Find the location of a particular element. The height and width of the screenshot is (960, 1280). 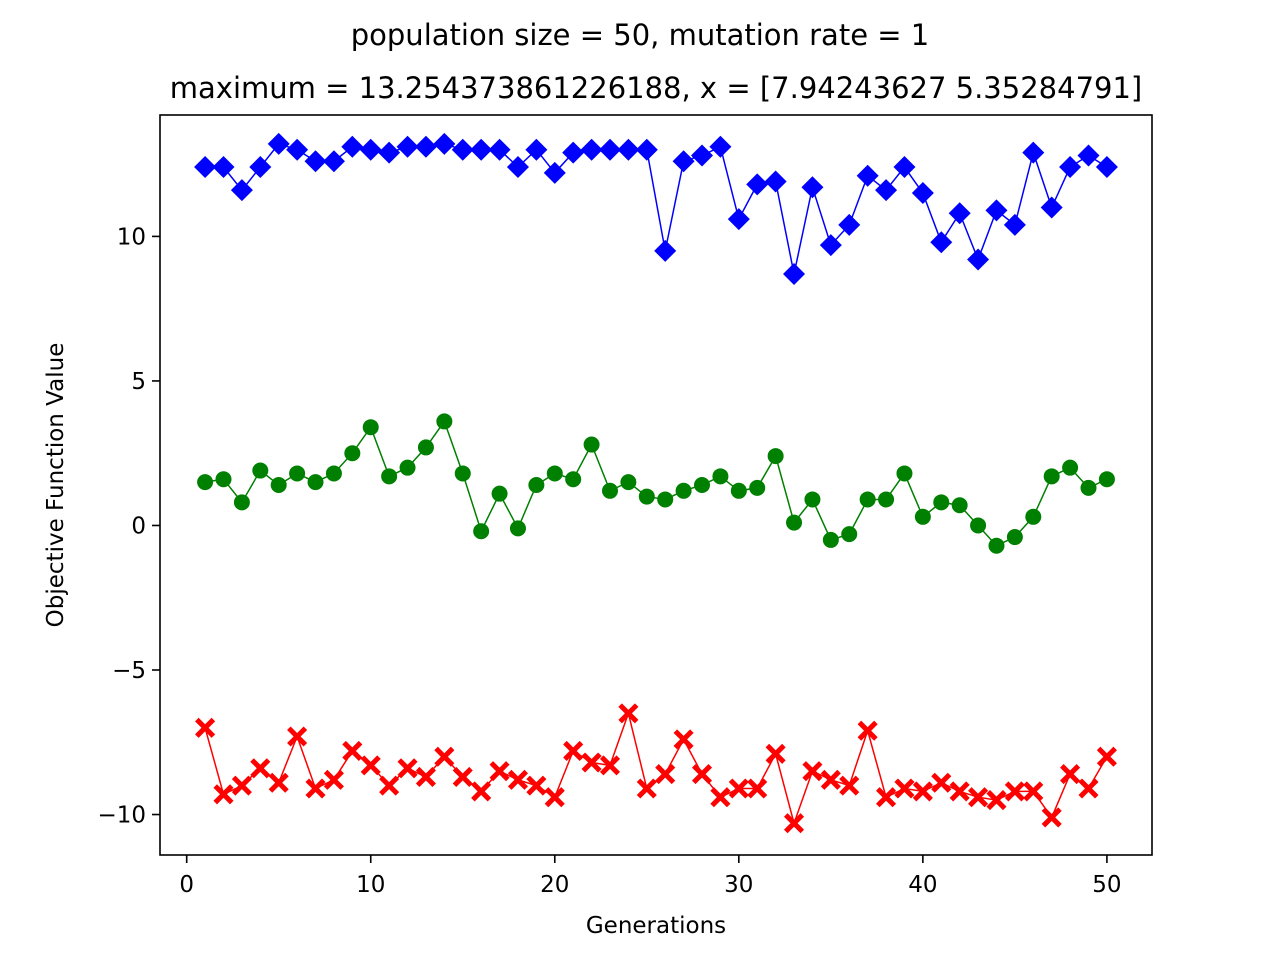

chart-title: population size = 50, mutation rate = 1 is located at coordinates (640, 35).